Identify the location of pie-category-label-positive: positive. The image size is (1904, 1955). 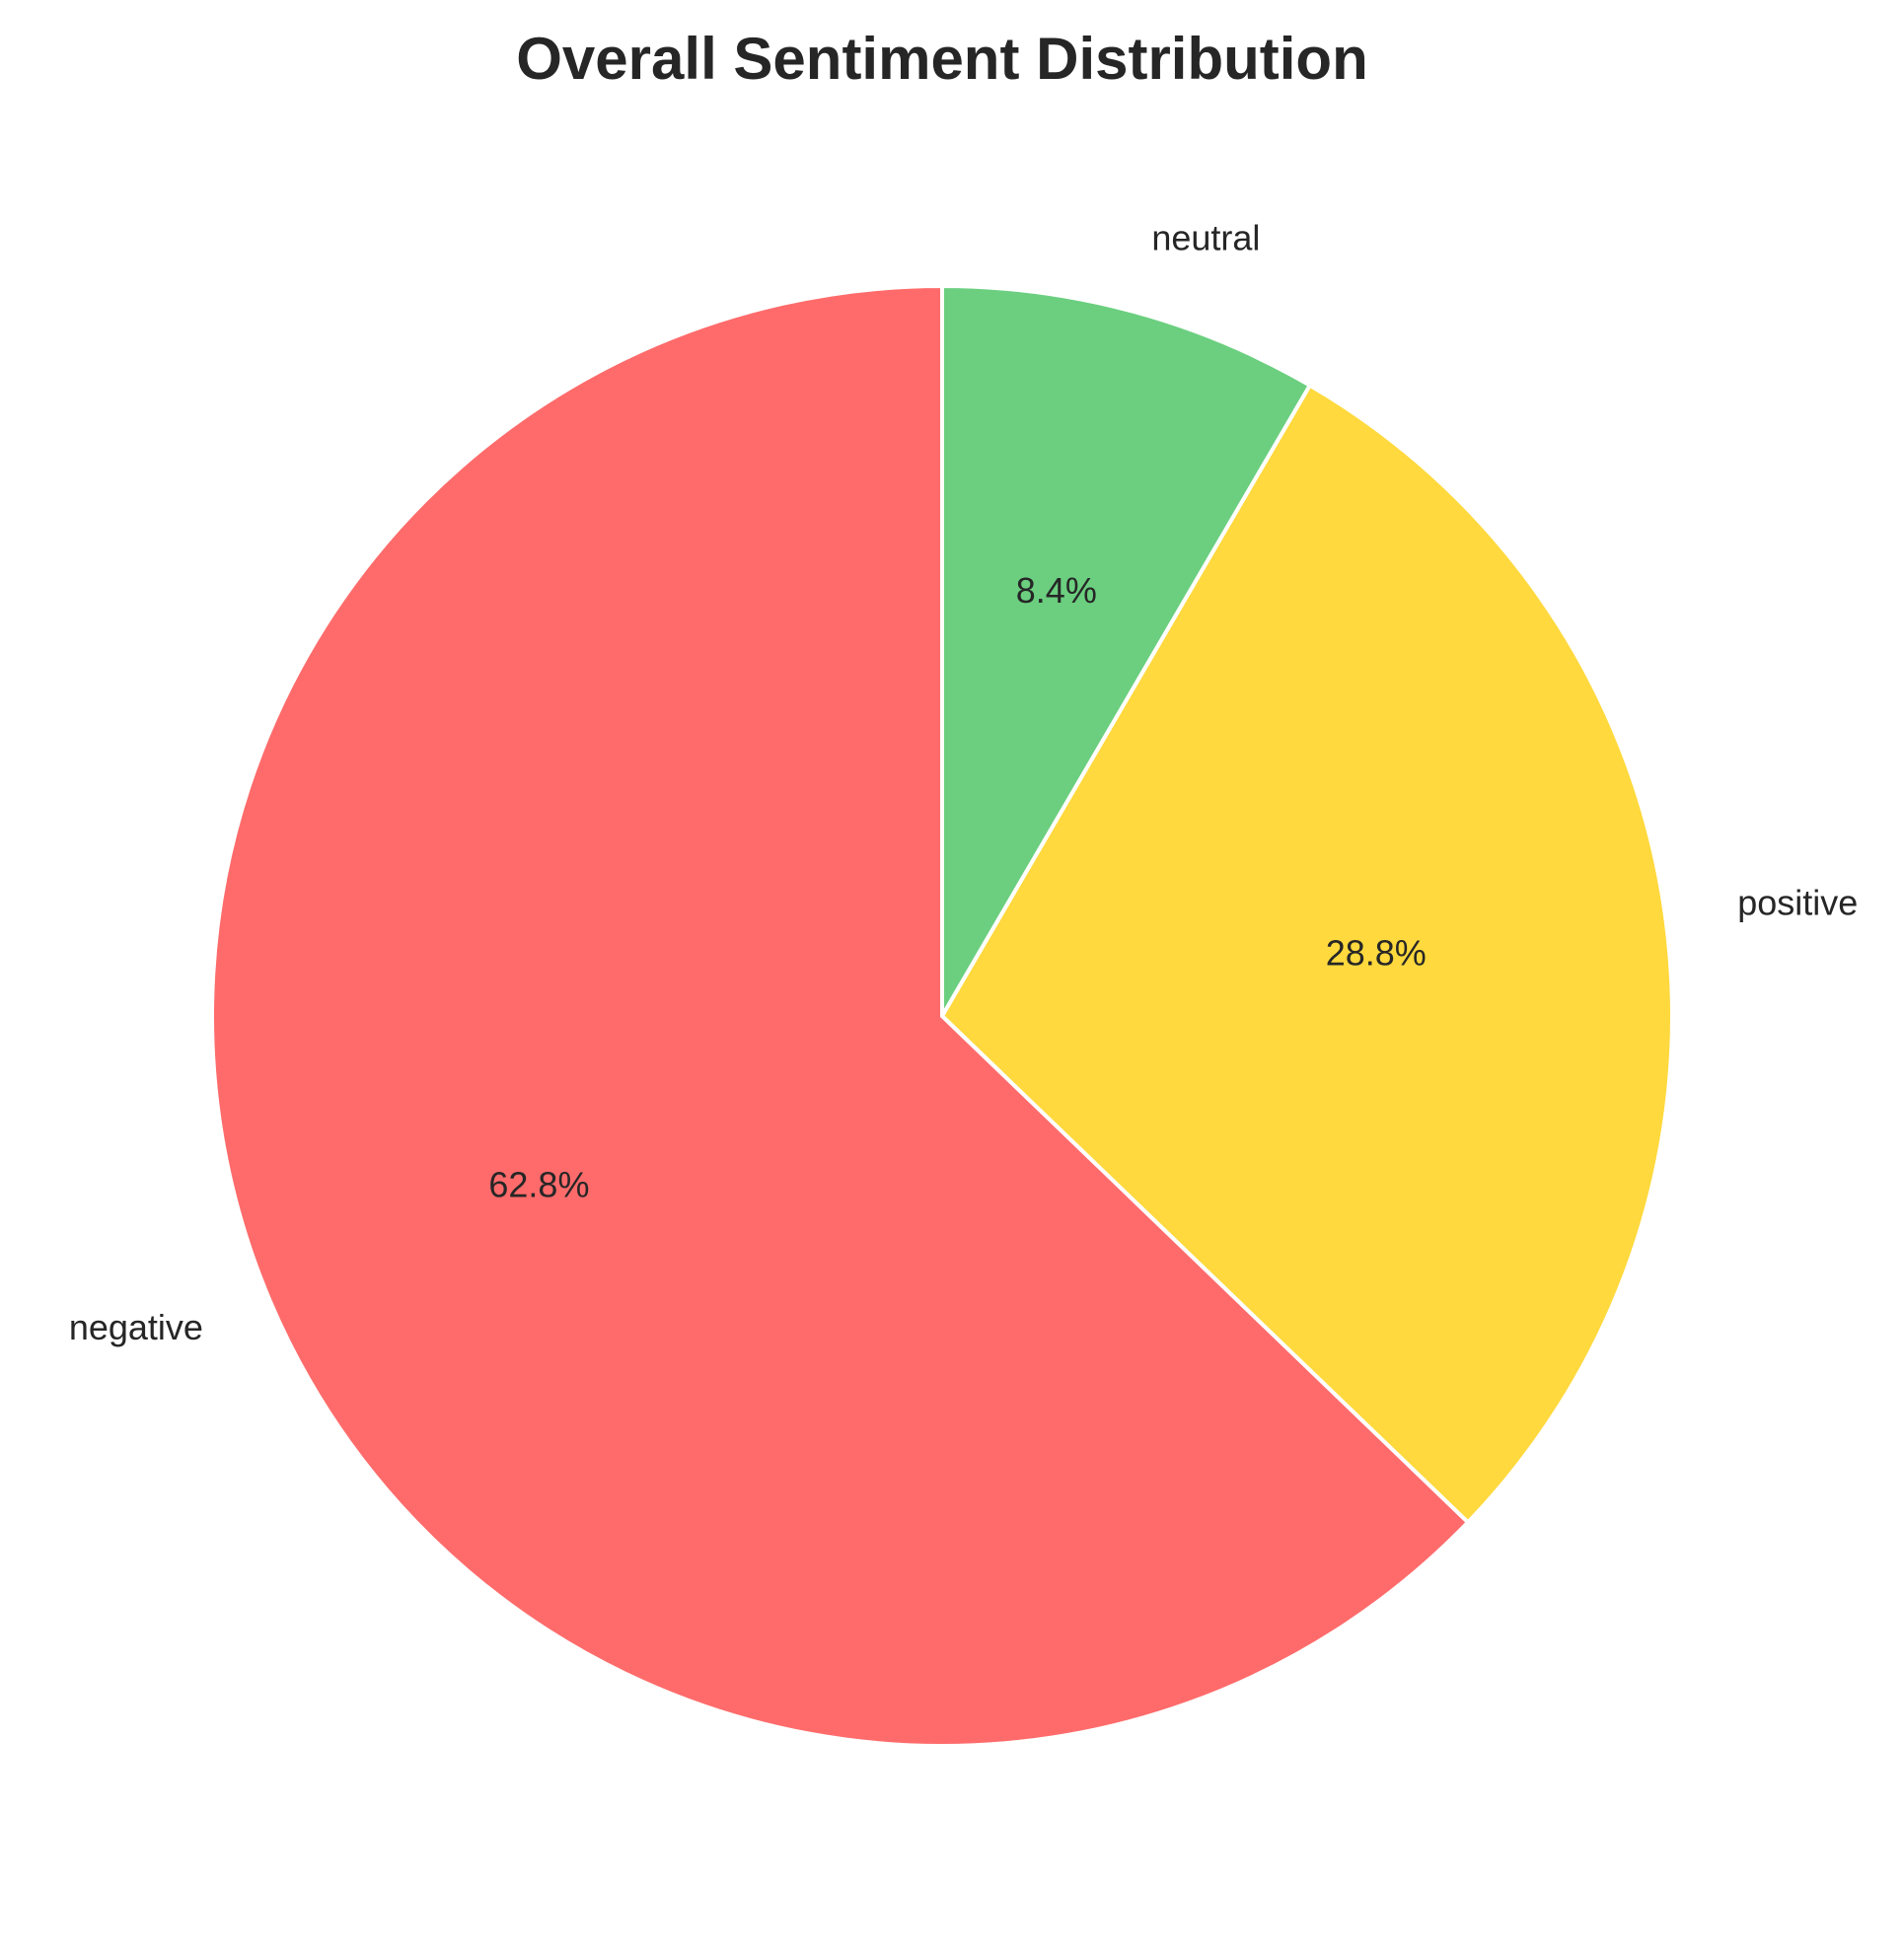
(1797, 902).